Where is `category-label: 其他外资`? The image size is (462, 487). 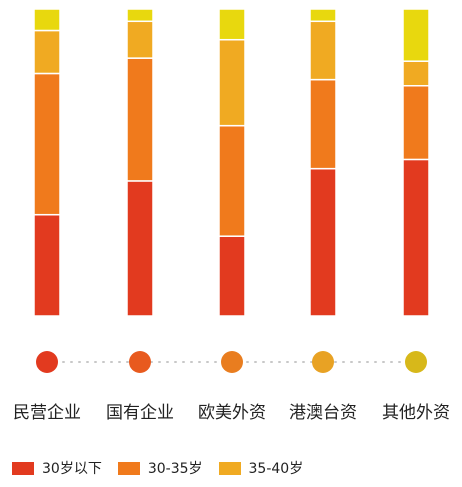 category-label: 其他外资 is located at coordinates (416, 413).